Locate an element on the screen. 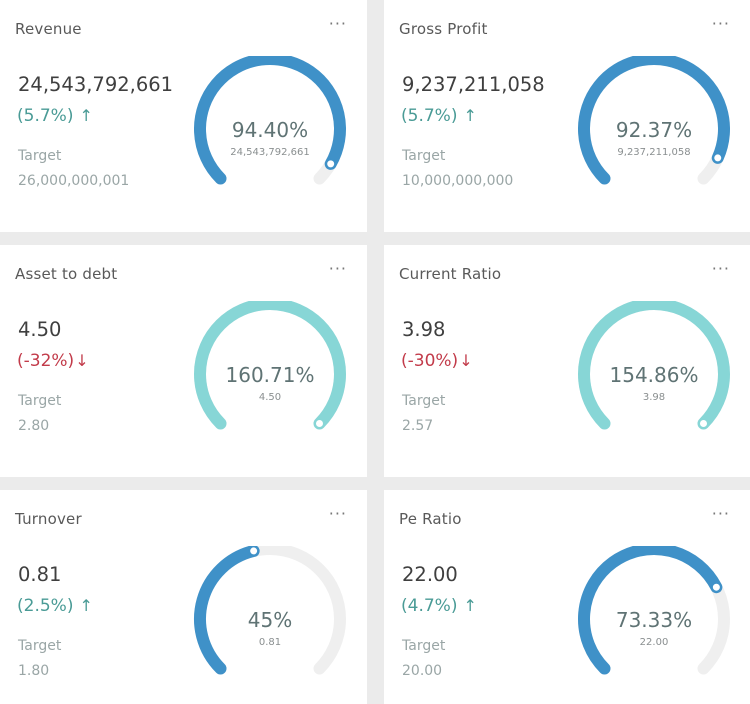 The height and width of the screenshot is (704, 750). gauge-value: 22.00 is located at coordinates (654, 642).